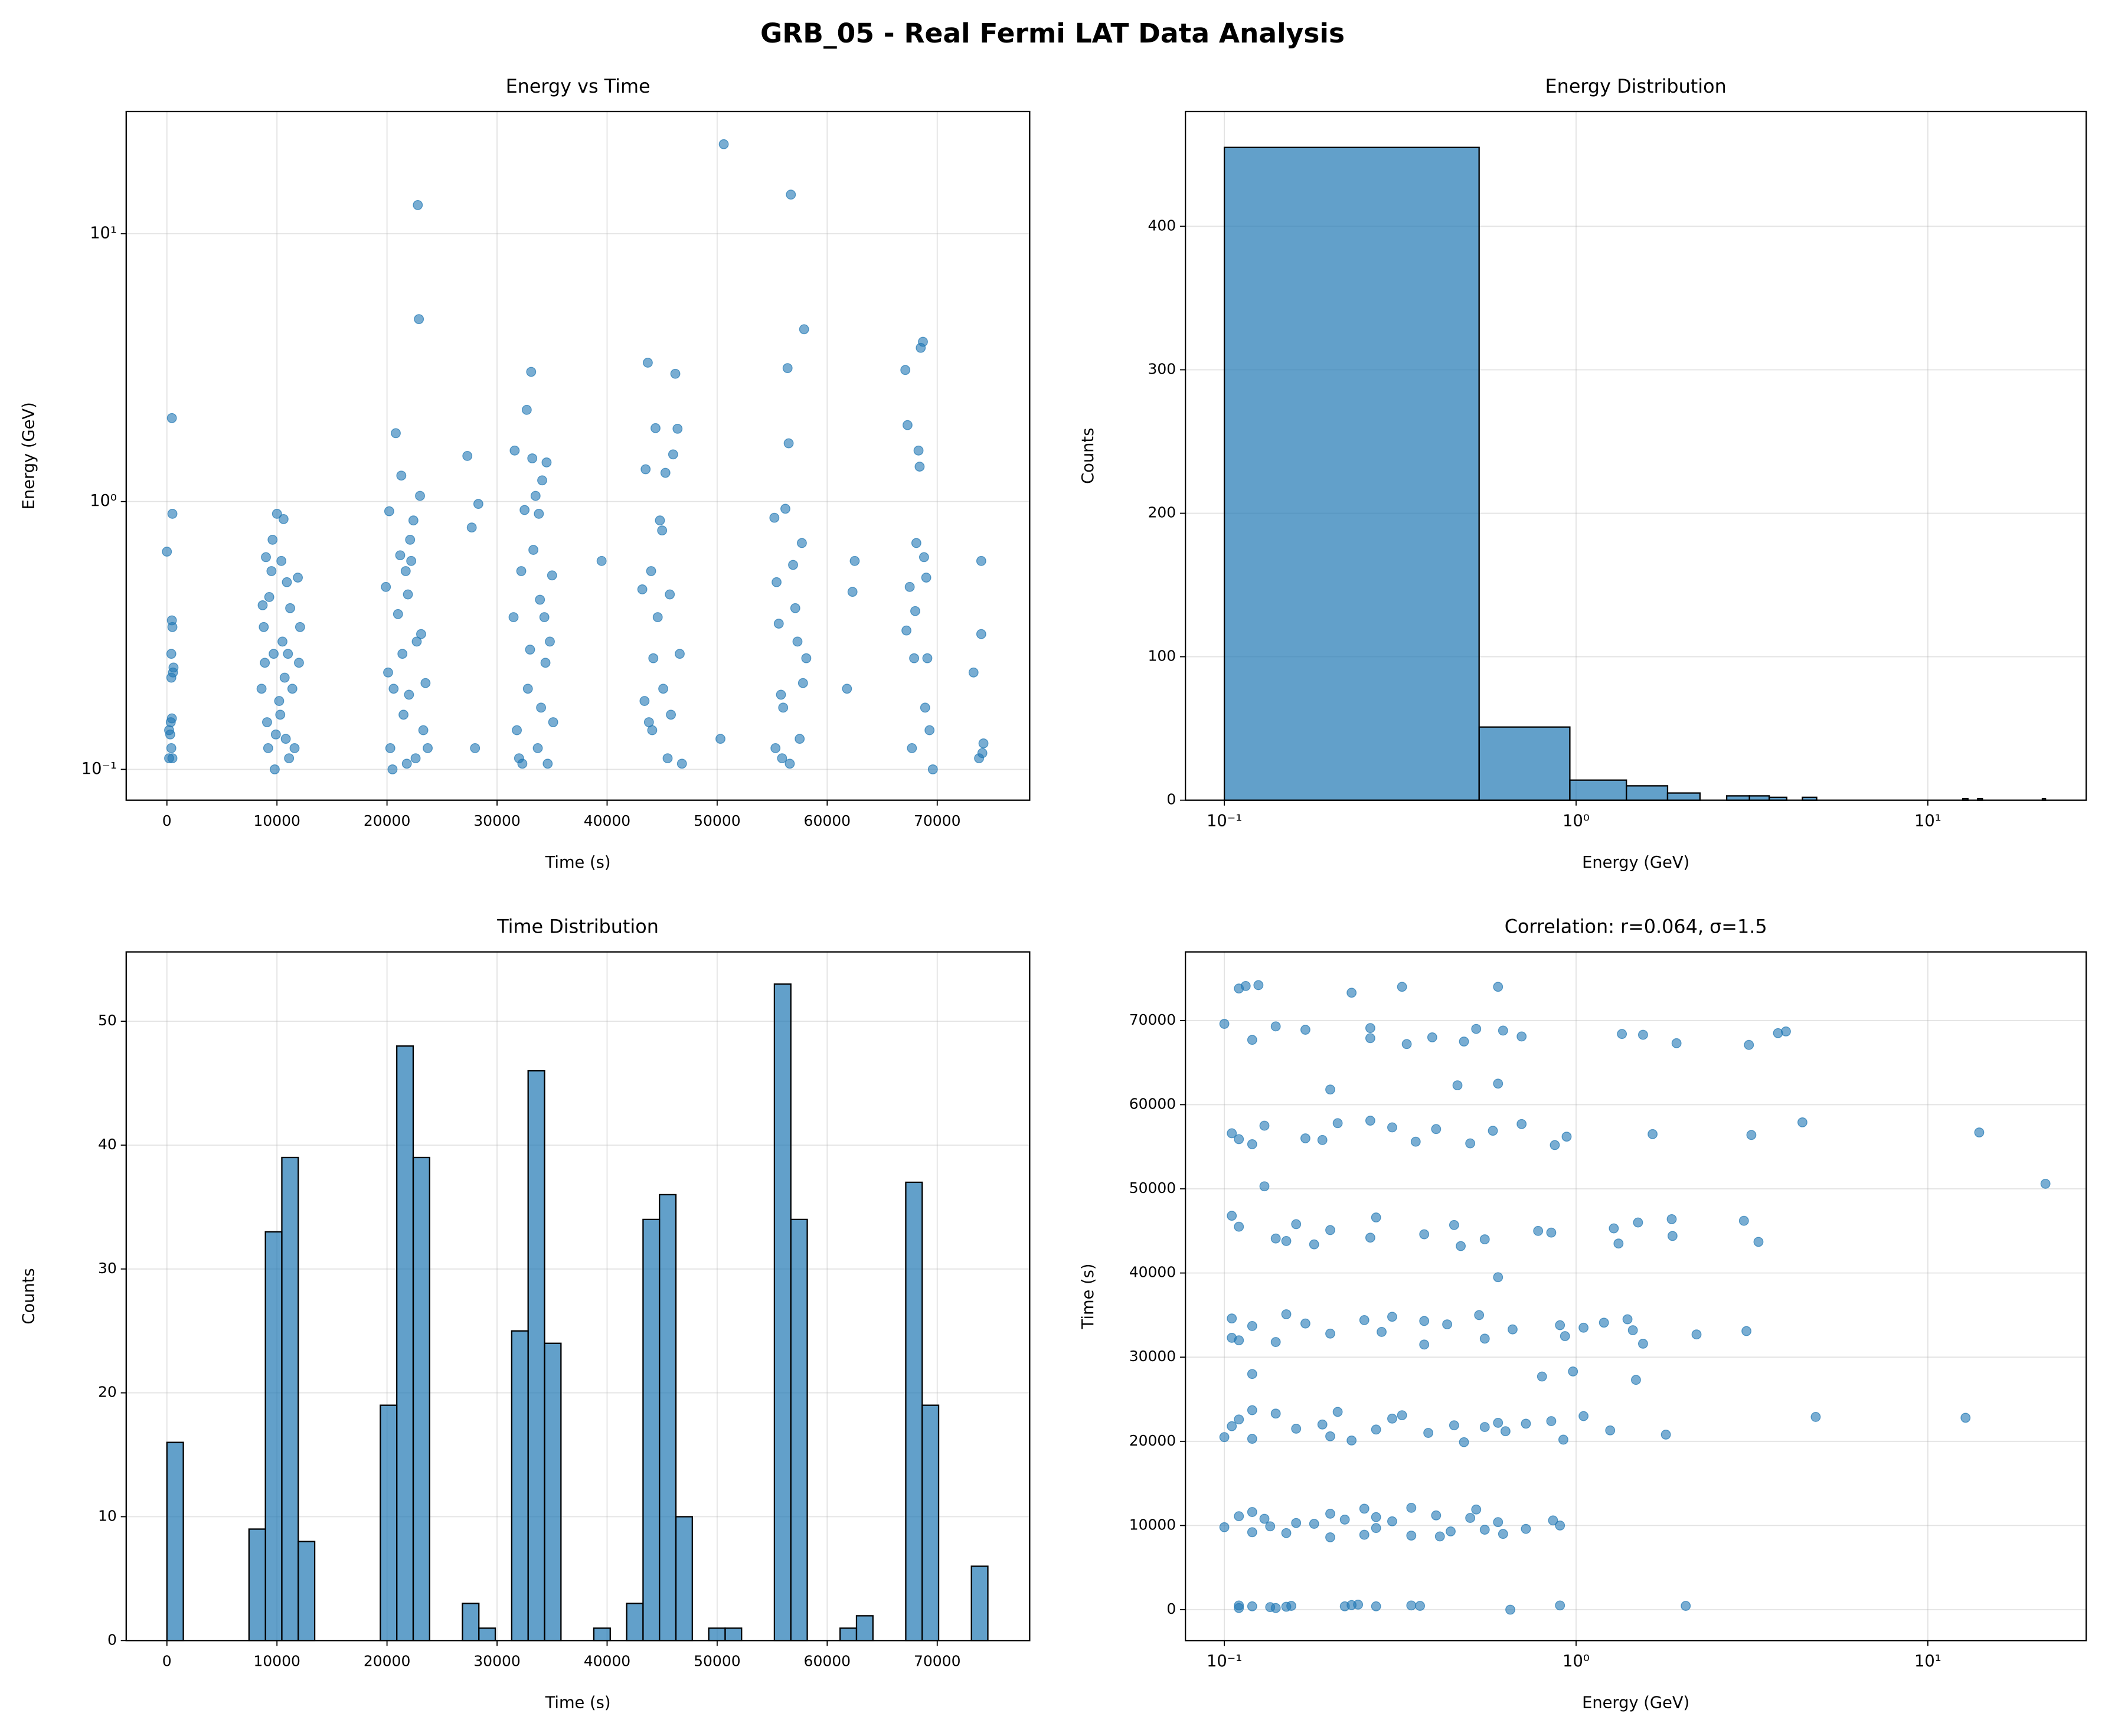 The image size is (2105, 1736). What do you see at coordinates (1162, 225) in the screenshot?
I see `y-tick-label: 400` at bounding box center [1162, 225].